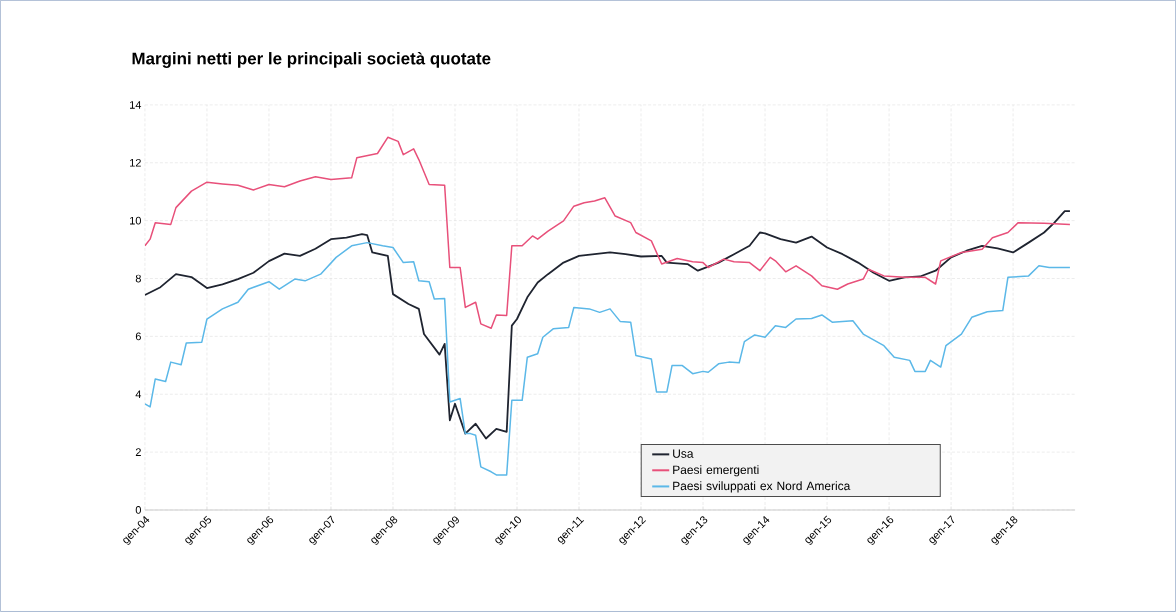 The height and width of the screenshot is (612, 1176). What do you see at coordinates (135, 163) in the screenshot?
I see `y-tick-label: 12` at bounding box center [135, 163].